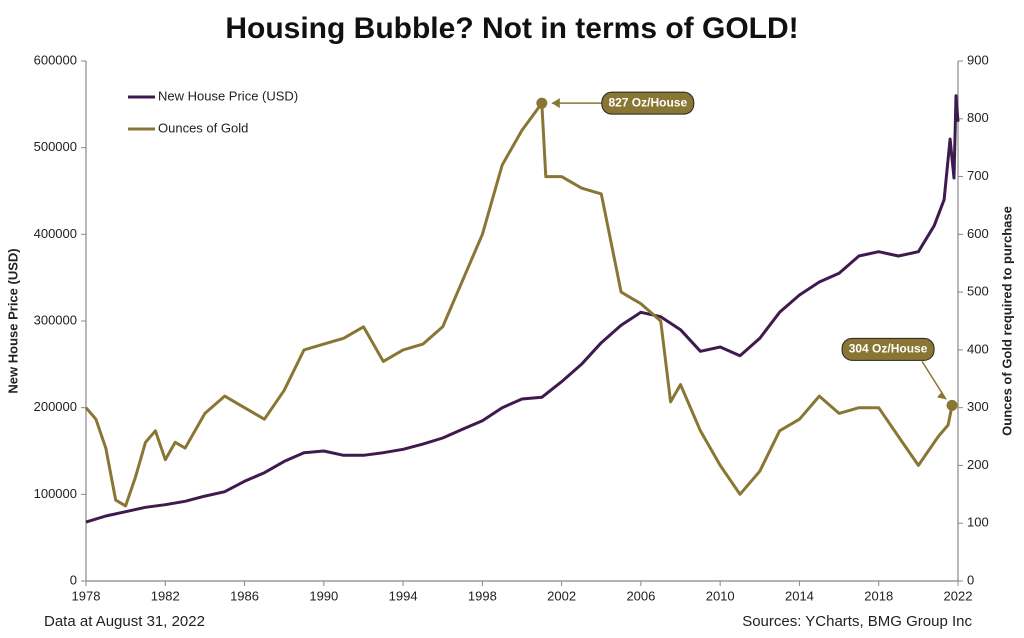 This screenshot has width=1024, height=638. Describe the element at coordinates (124, 621) in the screenshot. I see `footer-left: Data at August 31, 2022` at that location.